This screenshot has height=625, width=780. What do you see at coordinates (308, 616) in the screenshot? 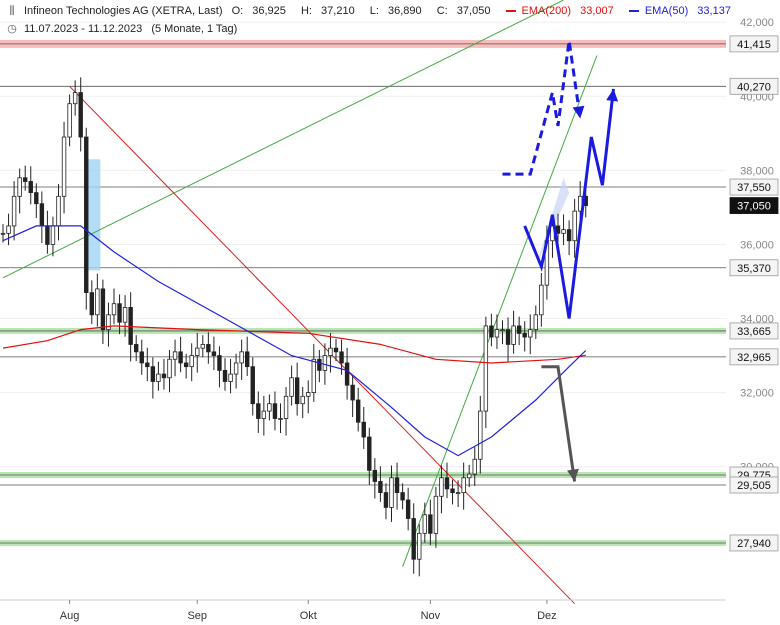
I see `x-tick-label: Okt` at bounding box center [308, 616].